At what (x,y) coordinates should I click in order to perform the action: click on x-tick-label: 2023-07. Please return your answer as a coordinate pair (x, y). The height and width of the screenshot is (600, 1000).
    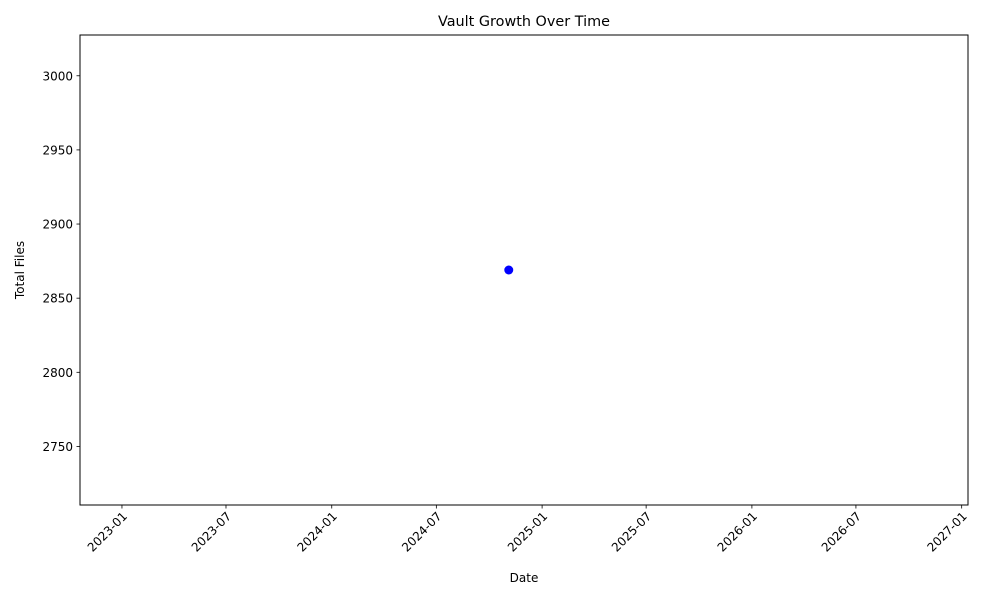
    Looking at the image, I should click on (211, 531).